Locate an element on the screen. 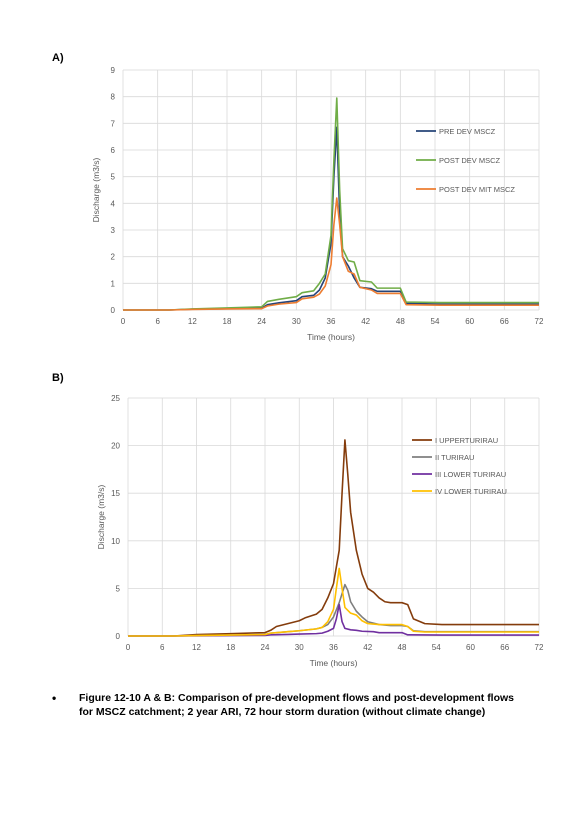 This screenshot has height=836, width=576. y-tick-label: 2 is located at coordinates (113, 257).